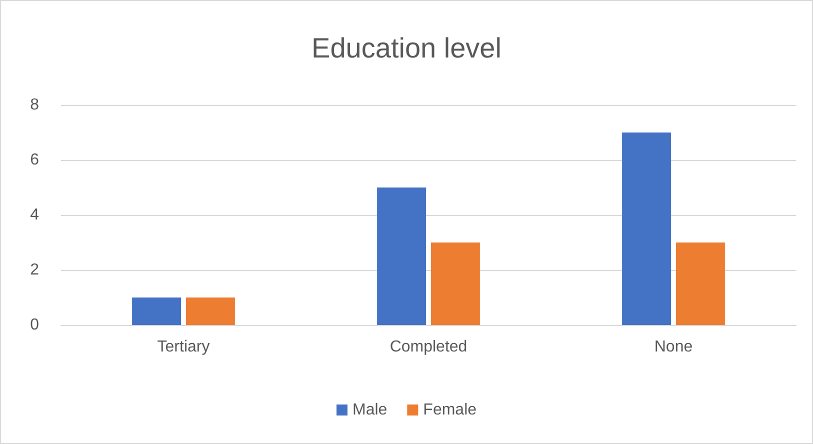 The height and width of the screenshot is (444, 813). What do you see at coordinates (35, 105) in the screenshot?
I see `y-tick-label: 8` at bounding box center [35, 105].